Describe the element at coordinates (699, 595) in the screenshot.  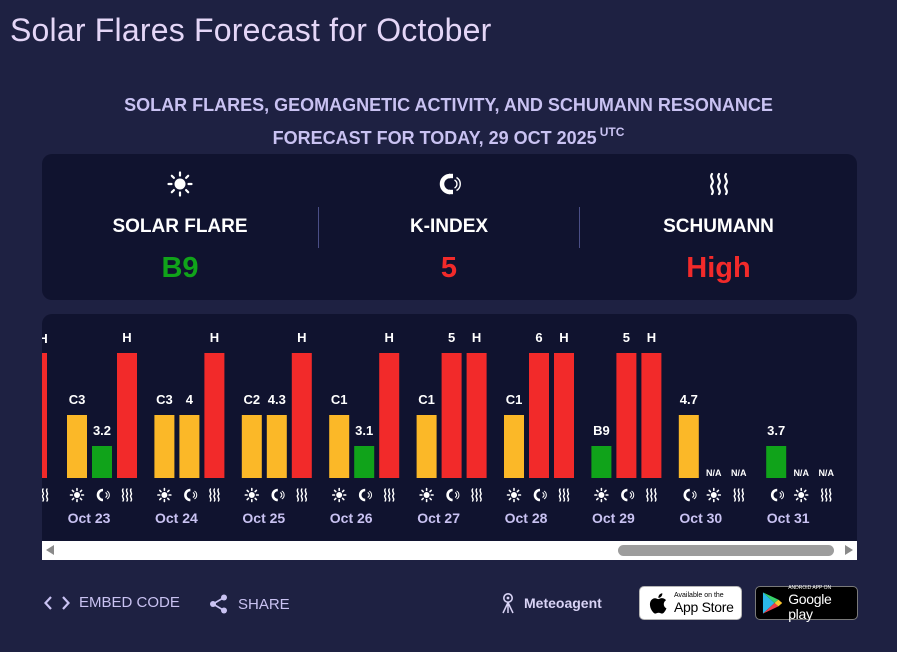
I see `app-store-small-text: Available on the` at that location.